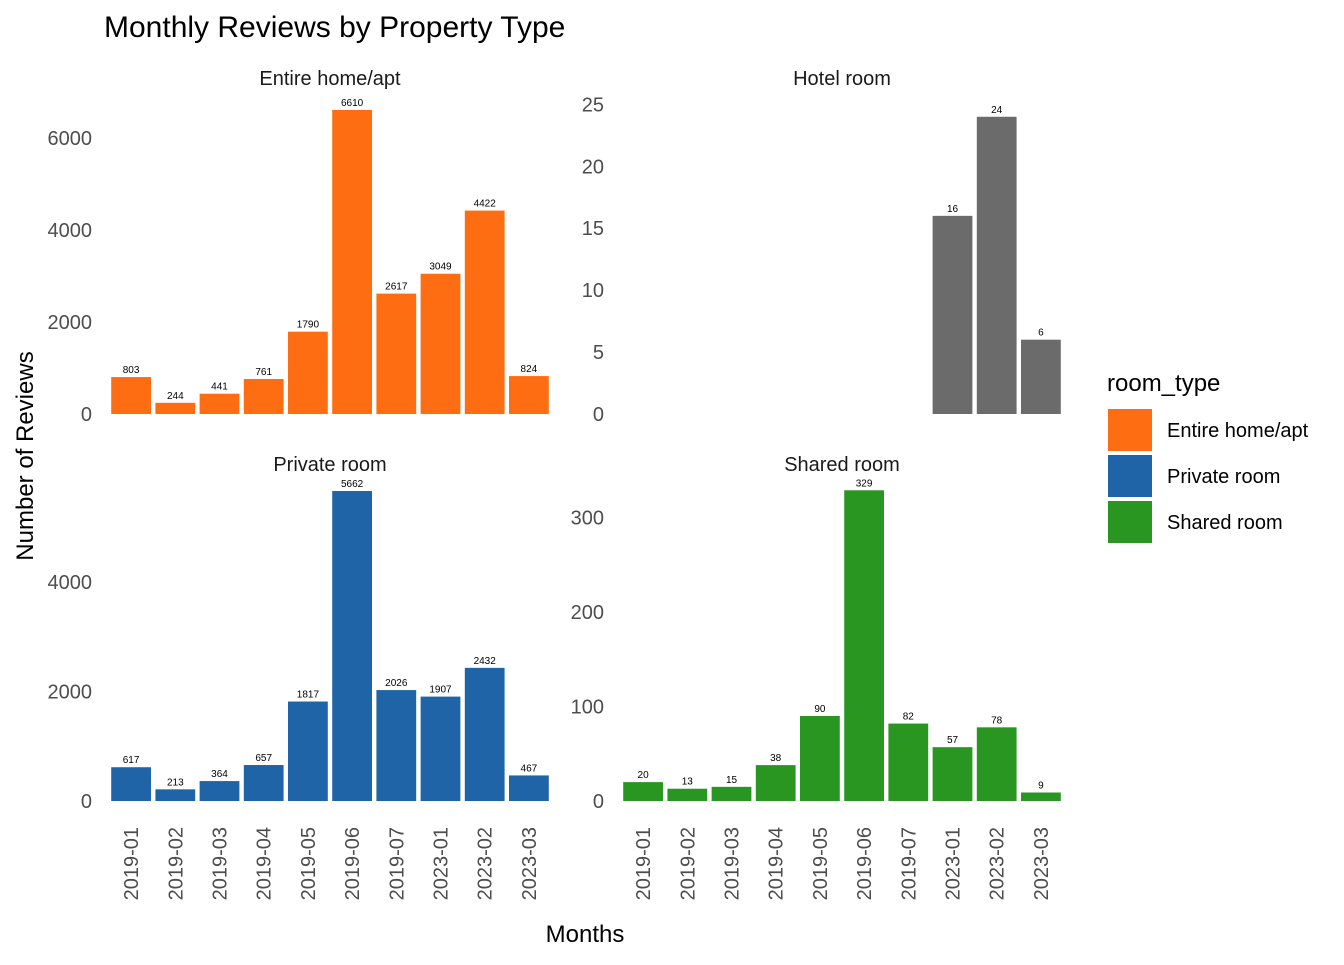 This screenshot has width=1344, height=965. I want to click on x-axis-title: Months, so click(585, 934).